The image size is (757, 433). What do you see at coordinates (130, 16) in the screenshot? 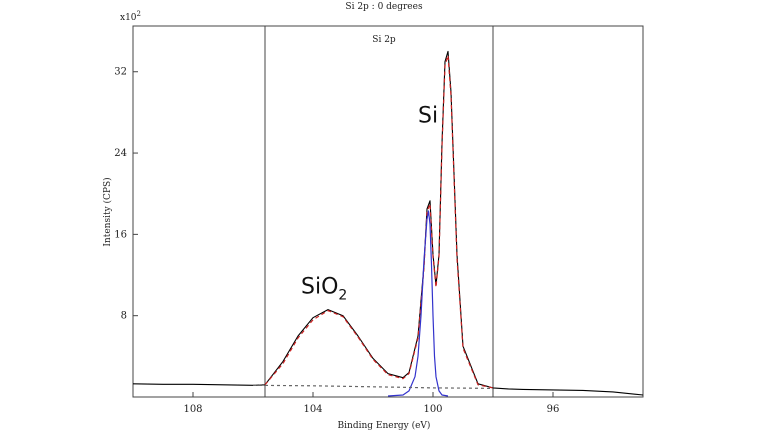
I see `y-multiplier: x102` at bounding box center [130, 16].